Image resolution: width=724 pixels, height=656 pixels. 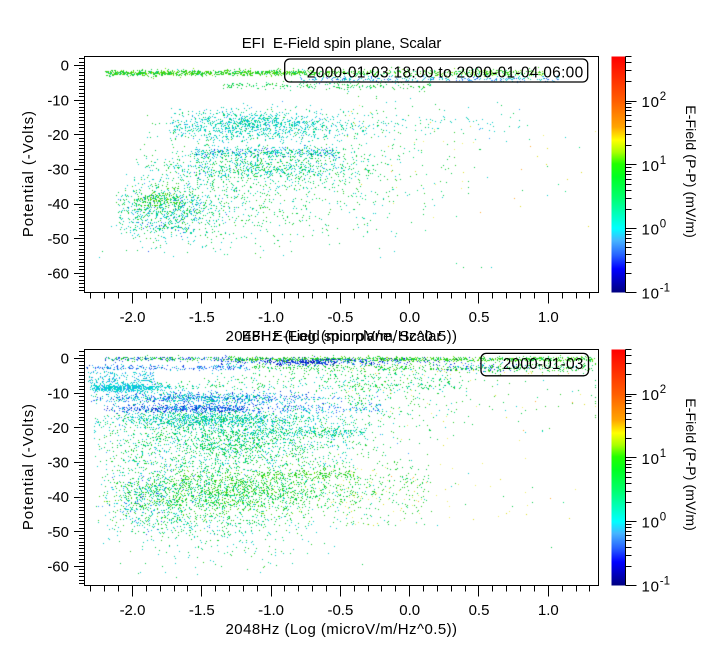 I want to click on svg-text:2000-01-03 18:00 to 2000-01-04: 2000-01-03 18:00 to 2000-01-04 06:00, so click(x=445, y=73).